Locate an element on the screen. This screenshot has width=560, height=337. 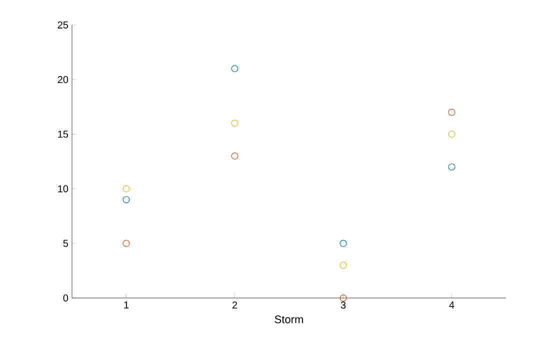
y-tick-label: 10 is located at coordinates (63, 188).